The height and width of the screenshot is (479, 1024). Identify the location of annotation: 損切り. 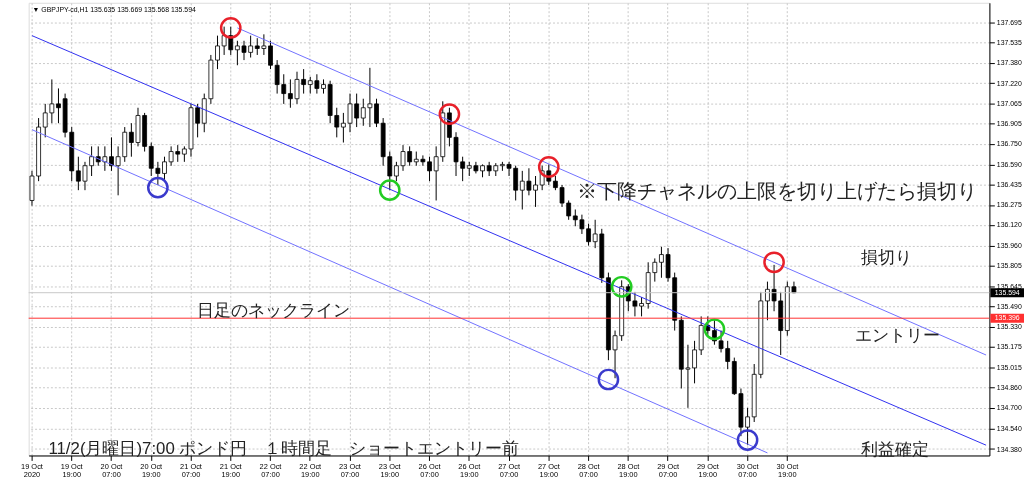
(886, 257).